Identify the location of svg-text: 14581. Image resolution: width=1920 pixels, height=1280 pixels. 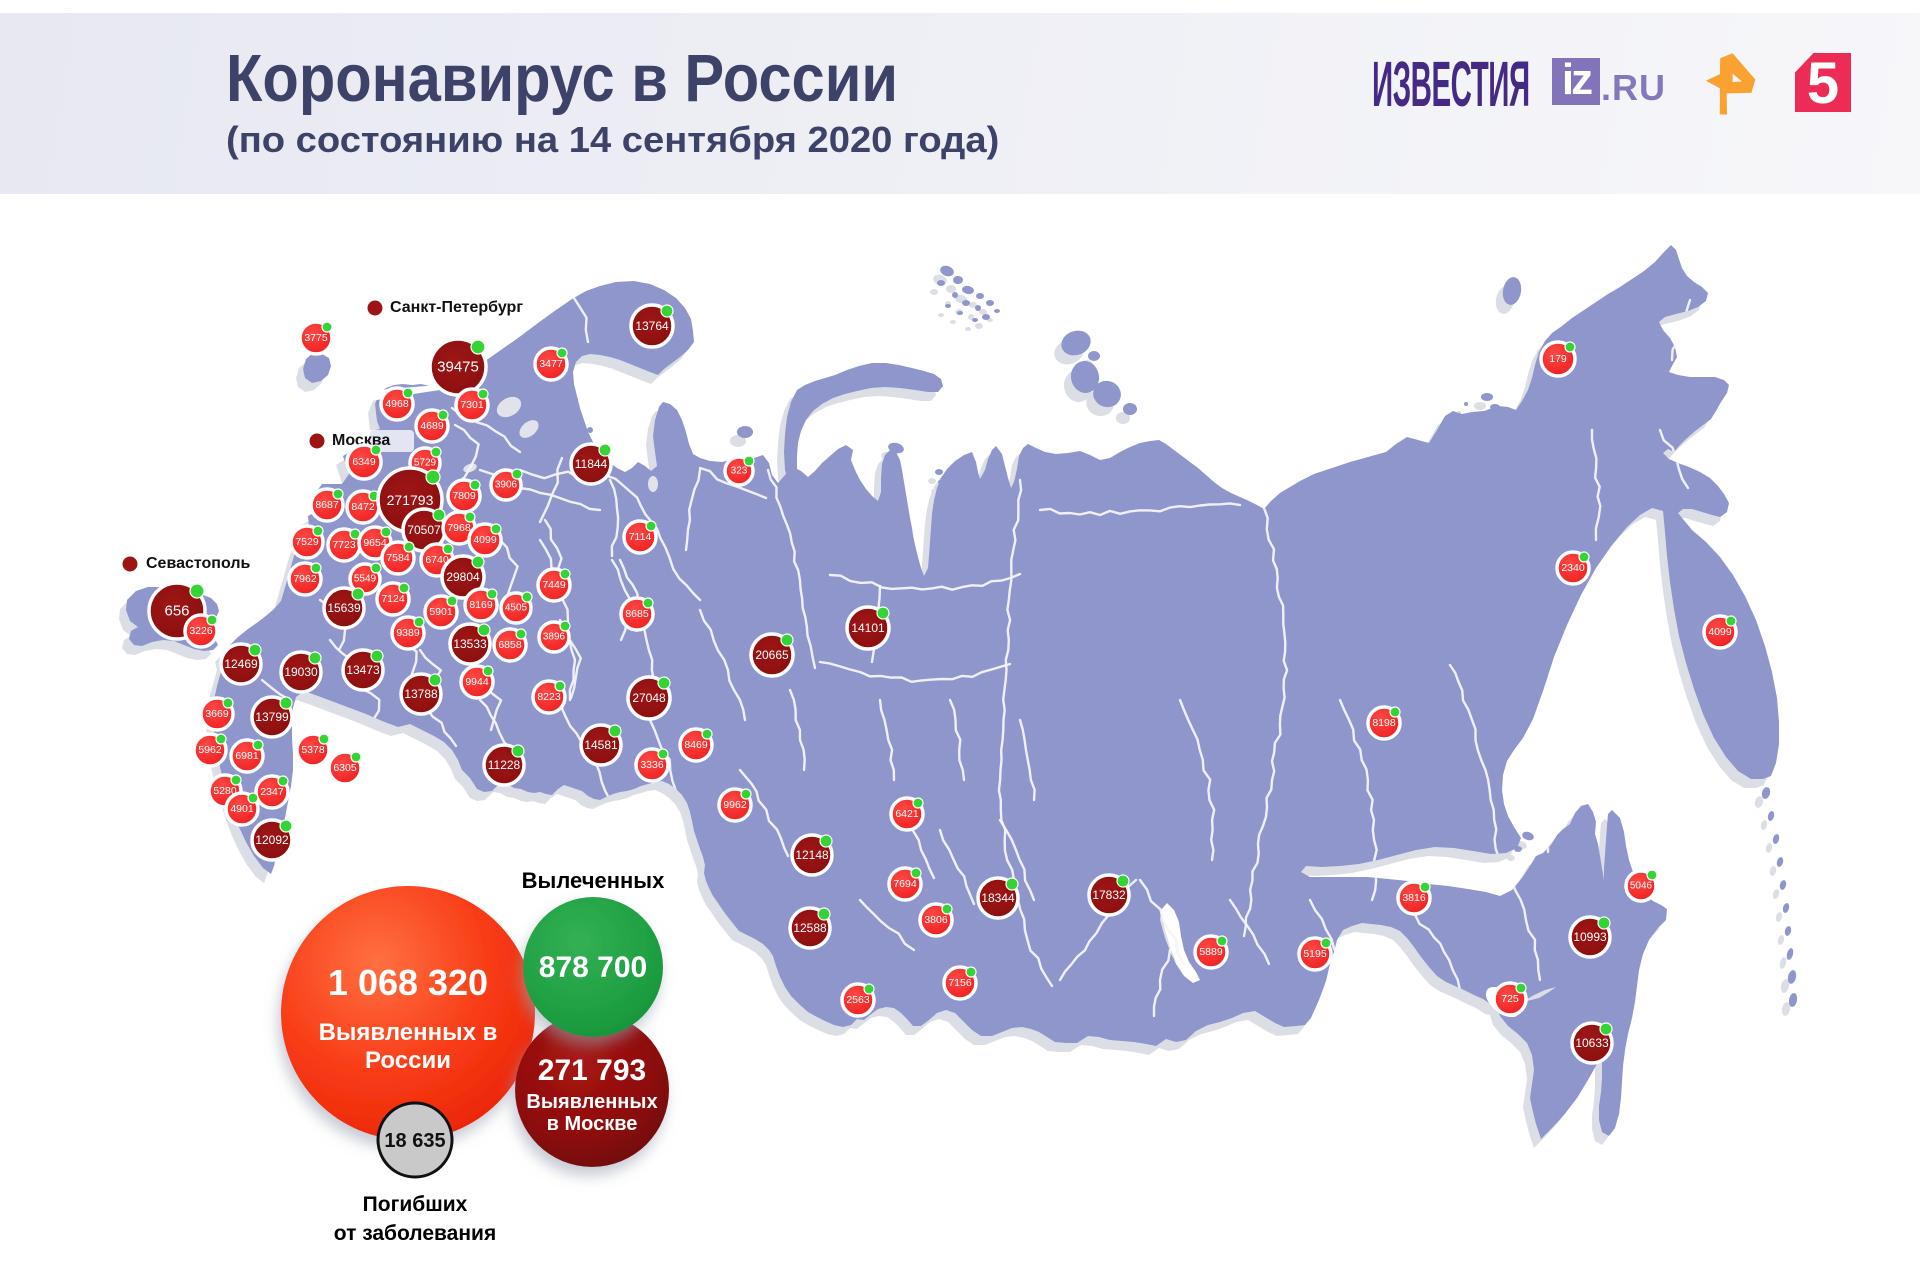
(601, 745).